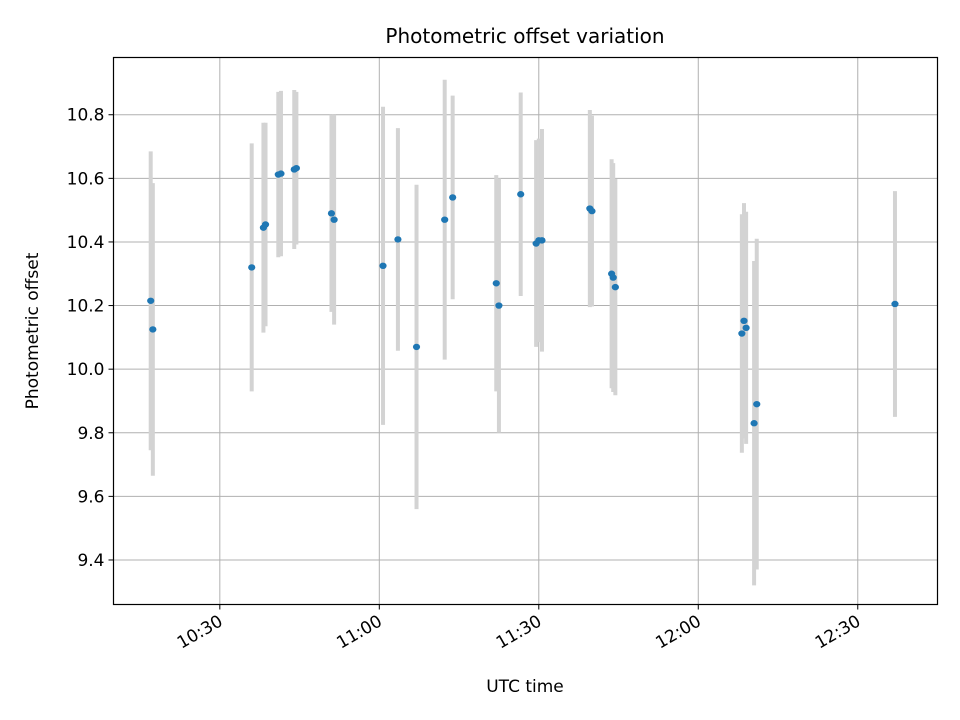  Describe the element at coordinates (90, 497) in the screenshot. I see `y-tick-label: 9.6` at that location.